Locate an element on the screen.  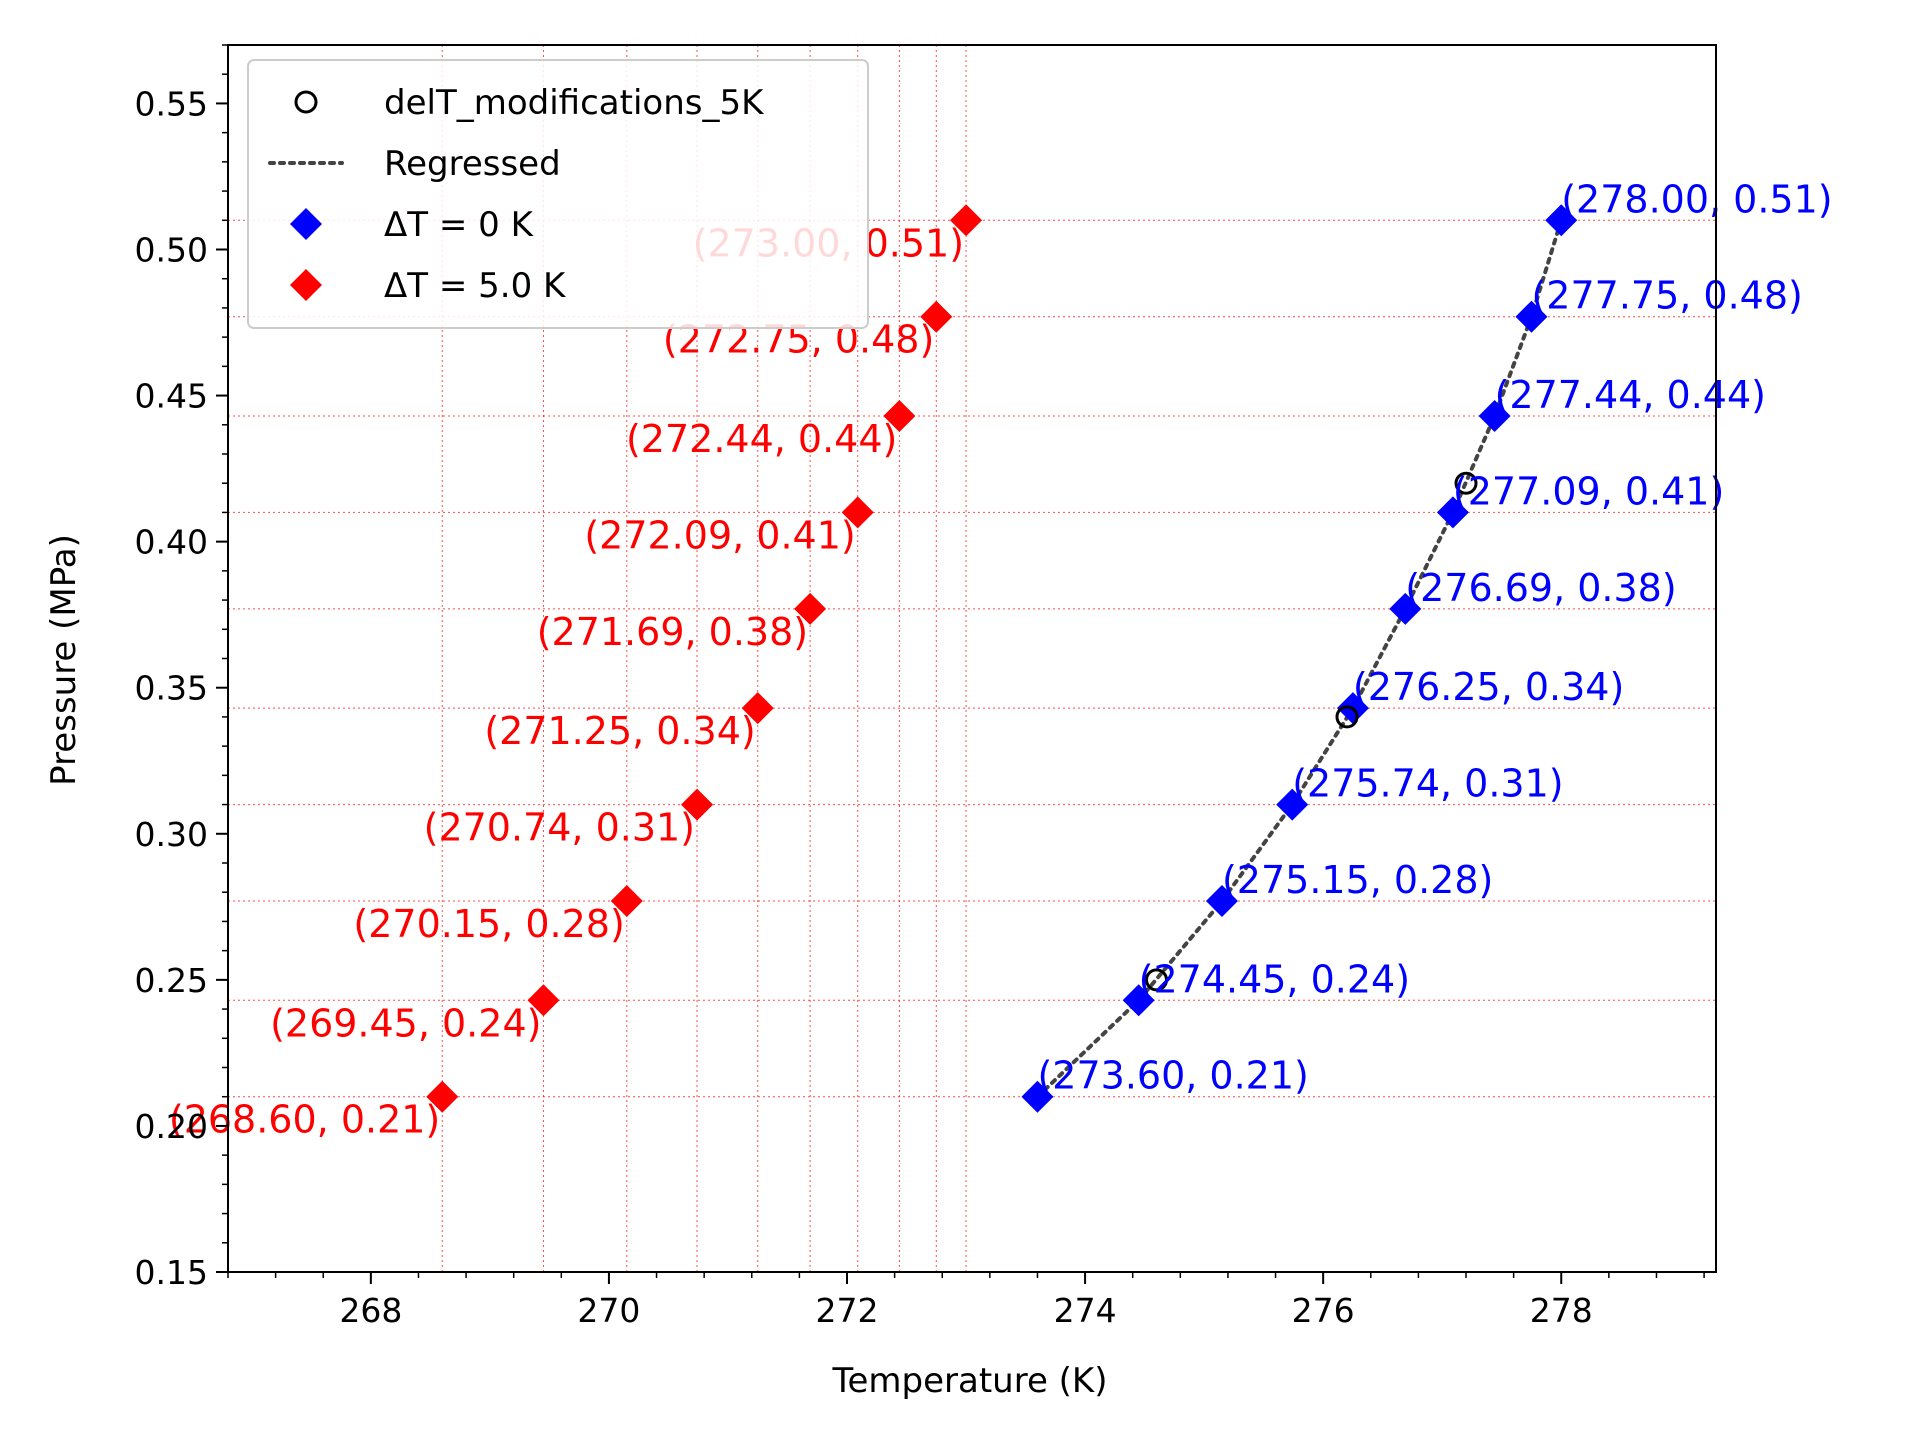
y-tick-label: 0.55 is located at coordinates (171, 103).